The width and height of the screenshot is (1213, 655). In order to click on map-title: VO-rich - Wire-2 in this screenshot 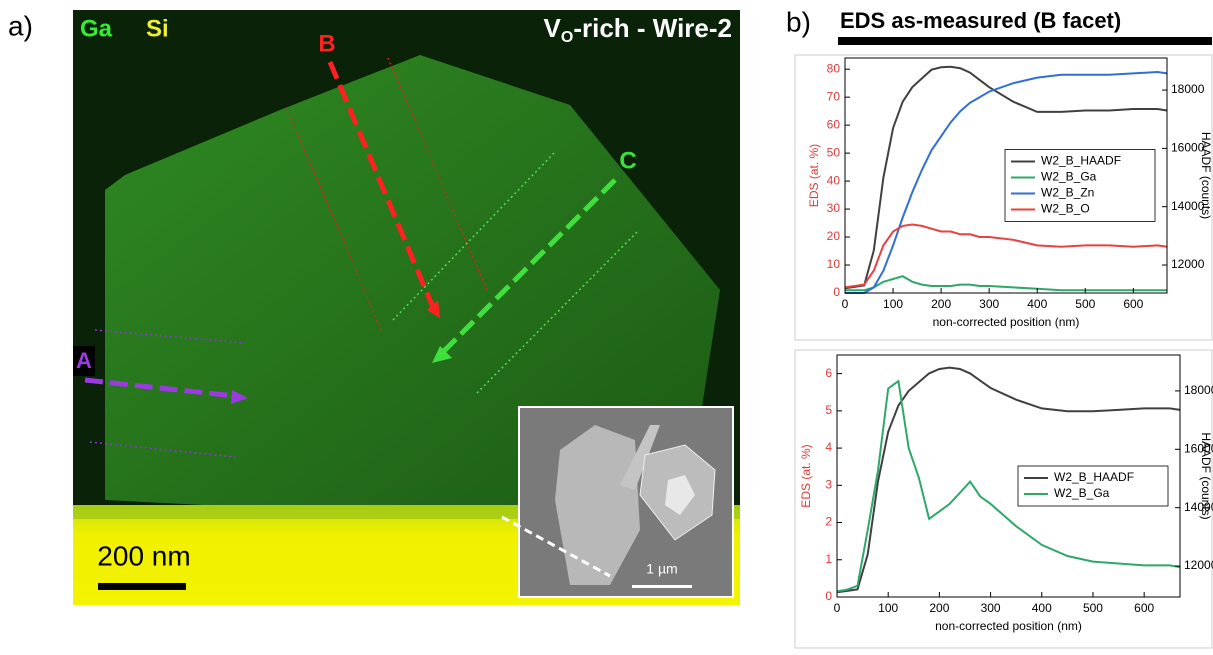, I will do `click(638, 29)`.